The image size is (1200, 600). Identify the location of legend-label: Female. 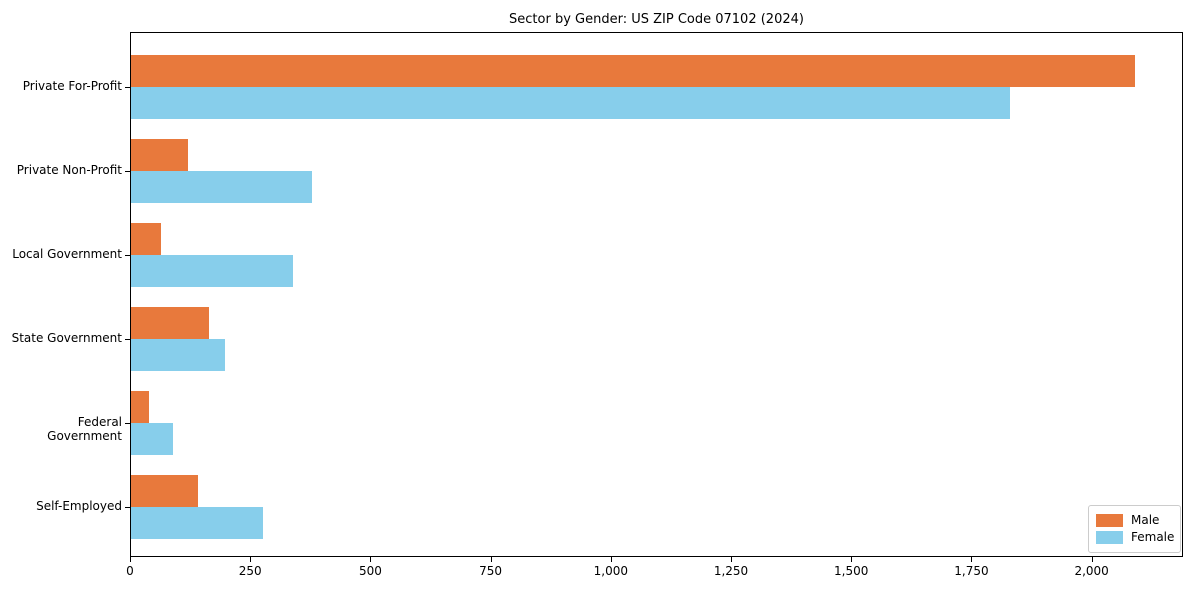
(1153, 537).